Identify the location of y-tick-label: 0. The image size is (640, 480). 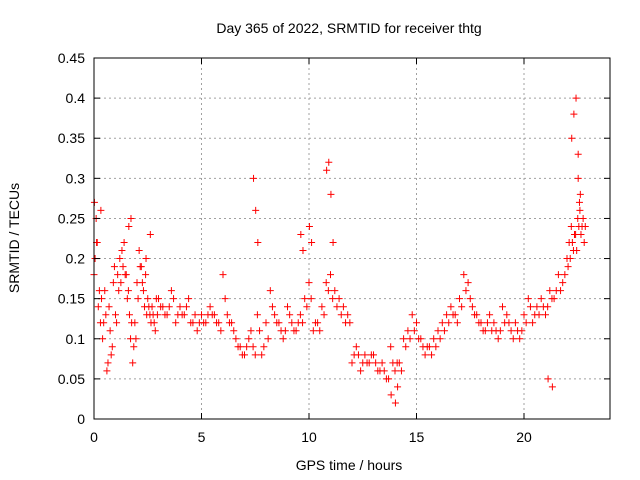
(81, 419).